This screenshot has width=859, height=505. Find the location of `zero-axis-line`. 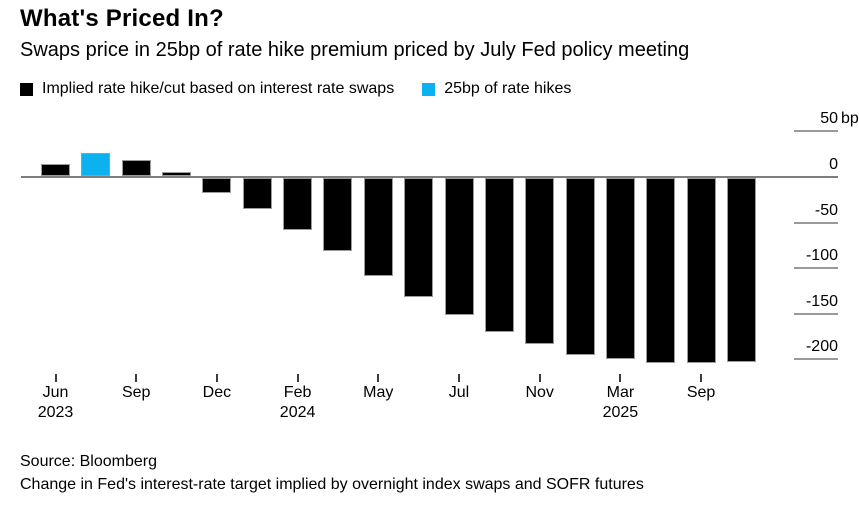

zero-axis-line is located at coordinates (429, 177).